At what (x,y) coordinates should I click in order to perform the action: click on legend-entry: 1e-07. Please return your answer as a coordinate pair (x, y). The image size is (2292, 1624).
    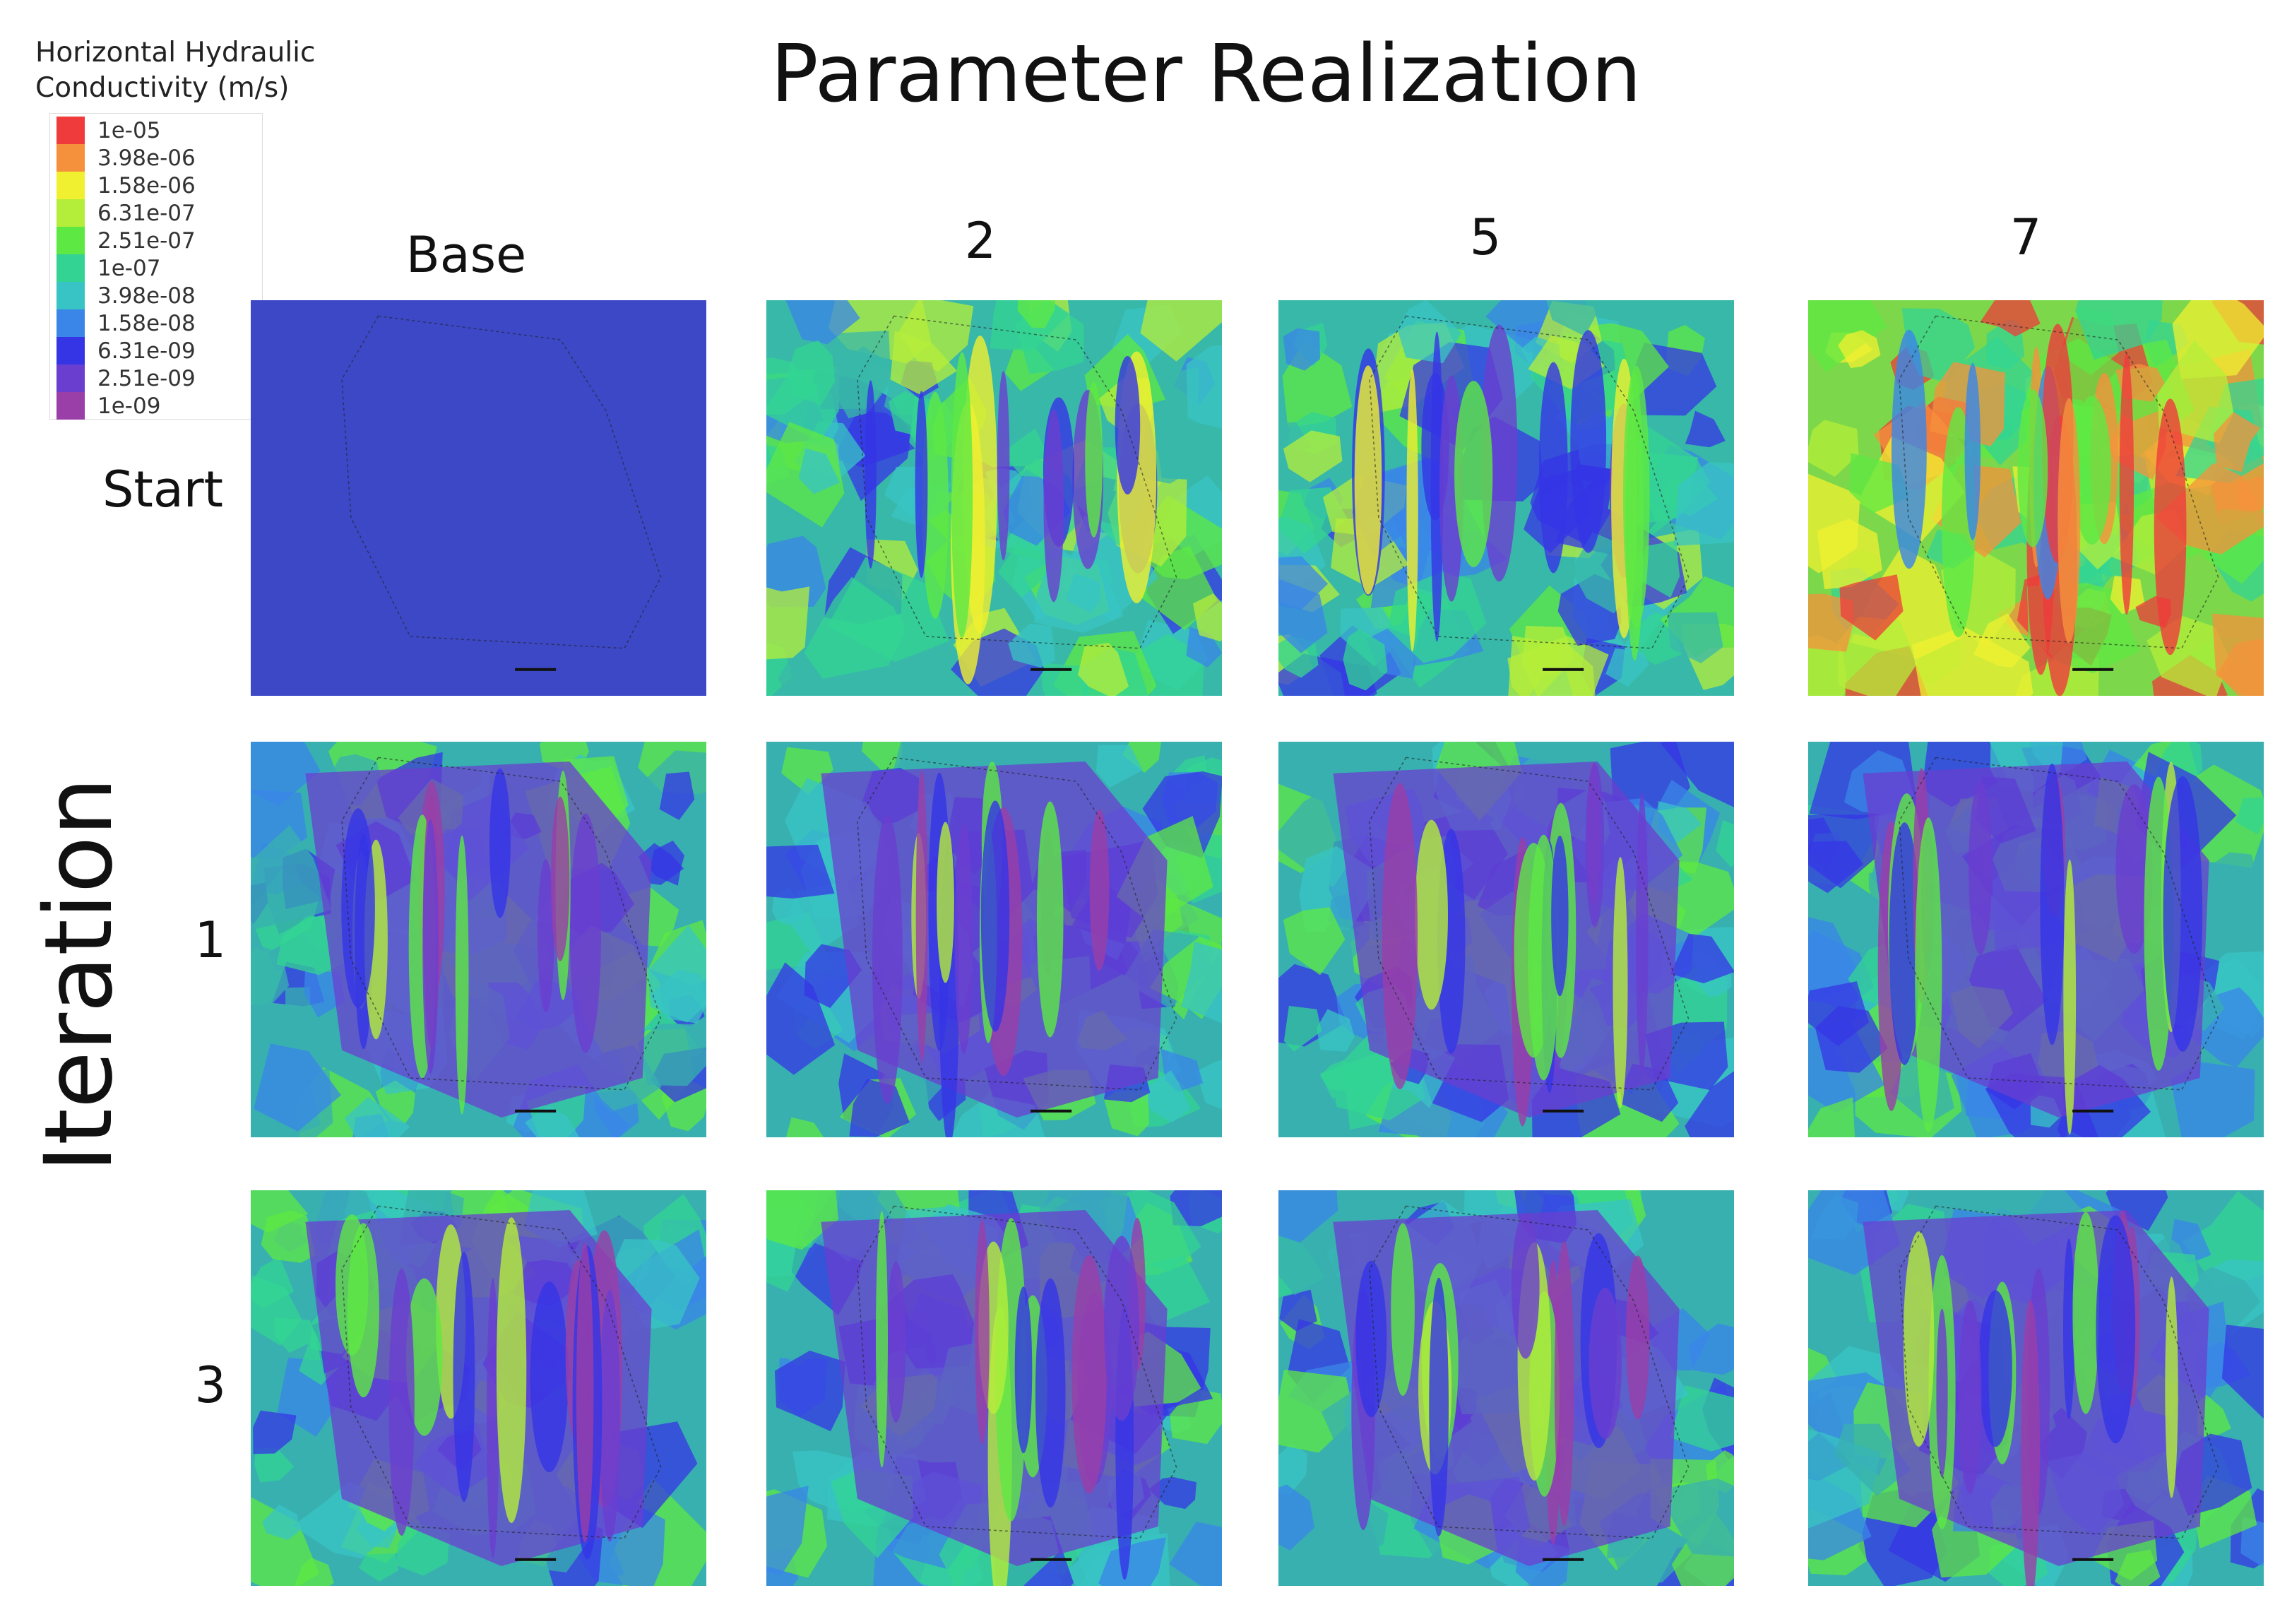
    Looking at the image, I should click on (109, 268).